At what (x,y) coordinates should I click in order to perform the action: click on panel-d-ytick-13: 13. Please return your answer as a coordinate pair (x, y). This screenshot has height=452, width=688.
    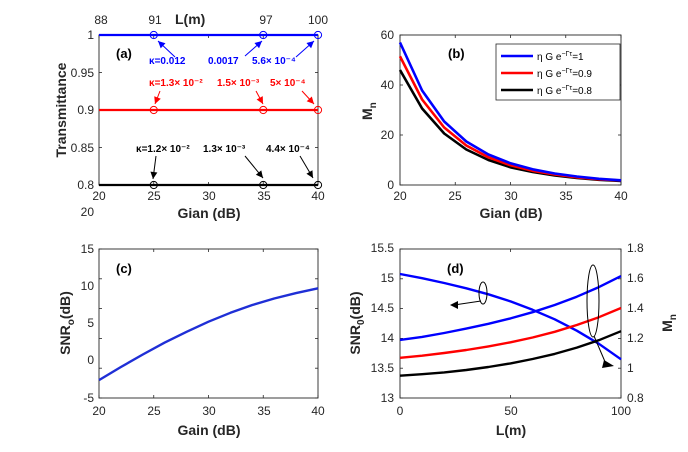
    Looking at the image, I should click on (388, 398).